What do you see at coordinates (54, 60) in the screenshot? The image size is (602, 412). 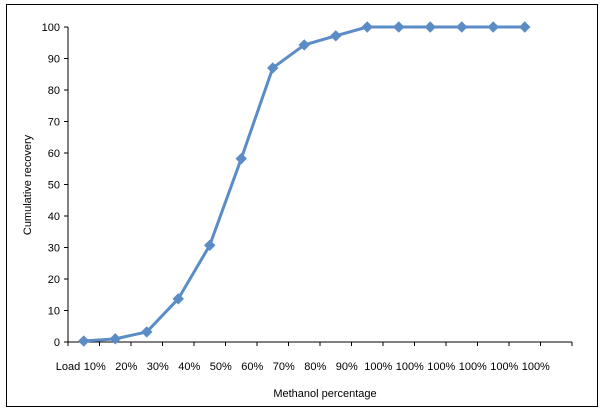 I see `y-tick-label: 90` at bounding box center [54, 60].